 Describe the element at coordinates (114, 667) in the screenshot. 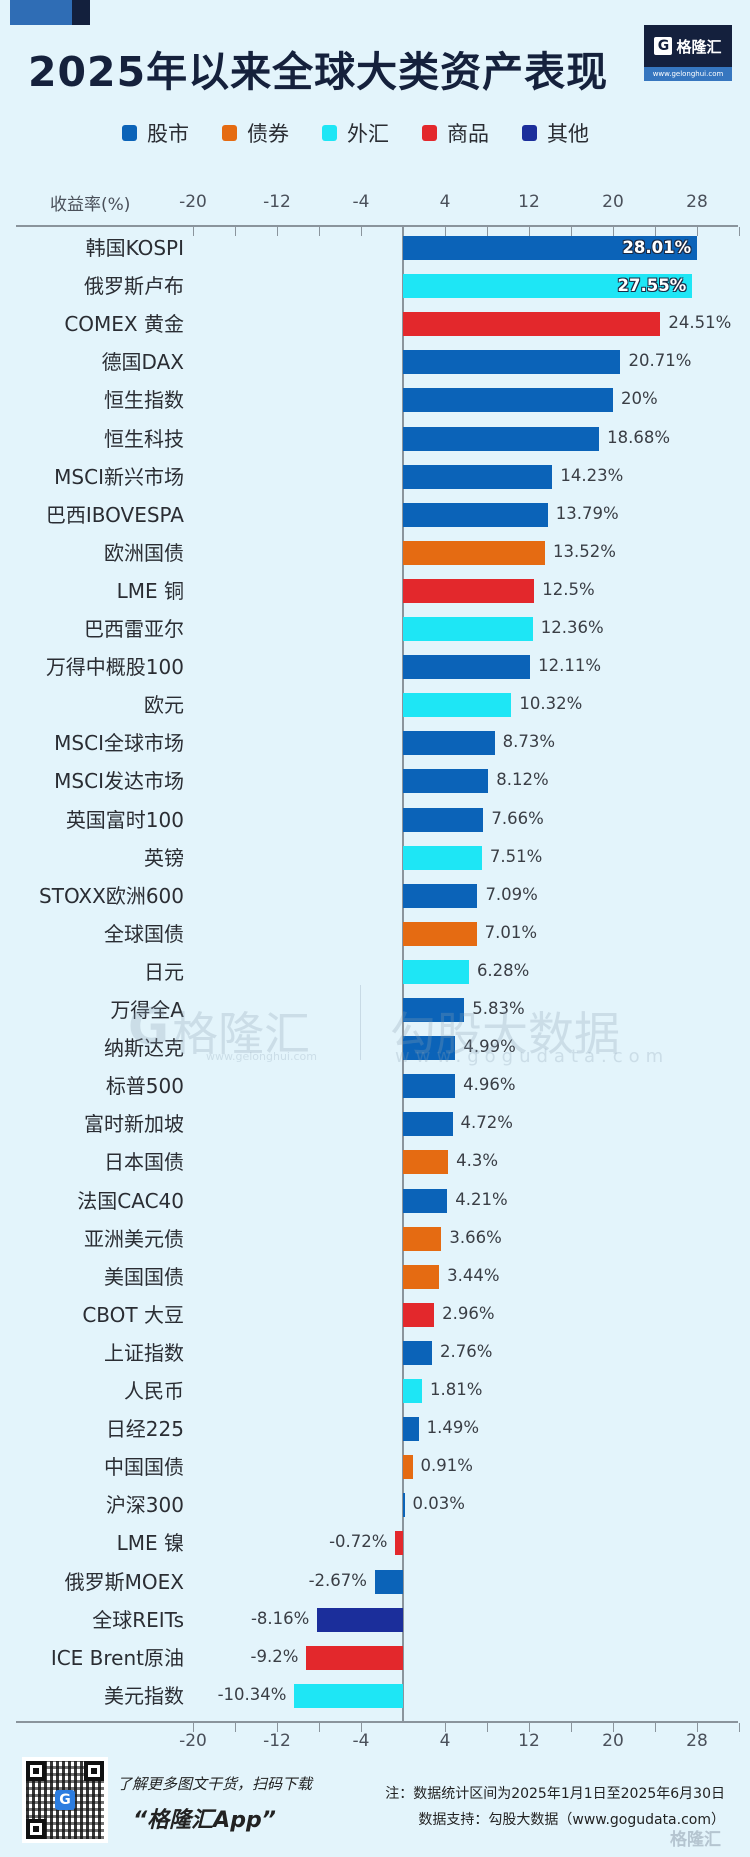

I see `category-label: 万得中概股100` at that location.